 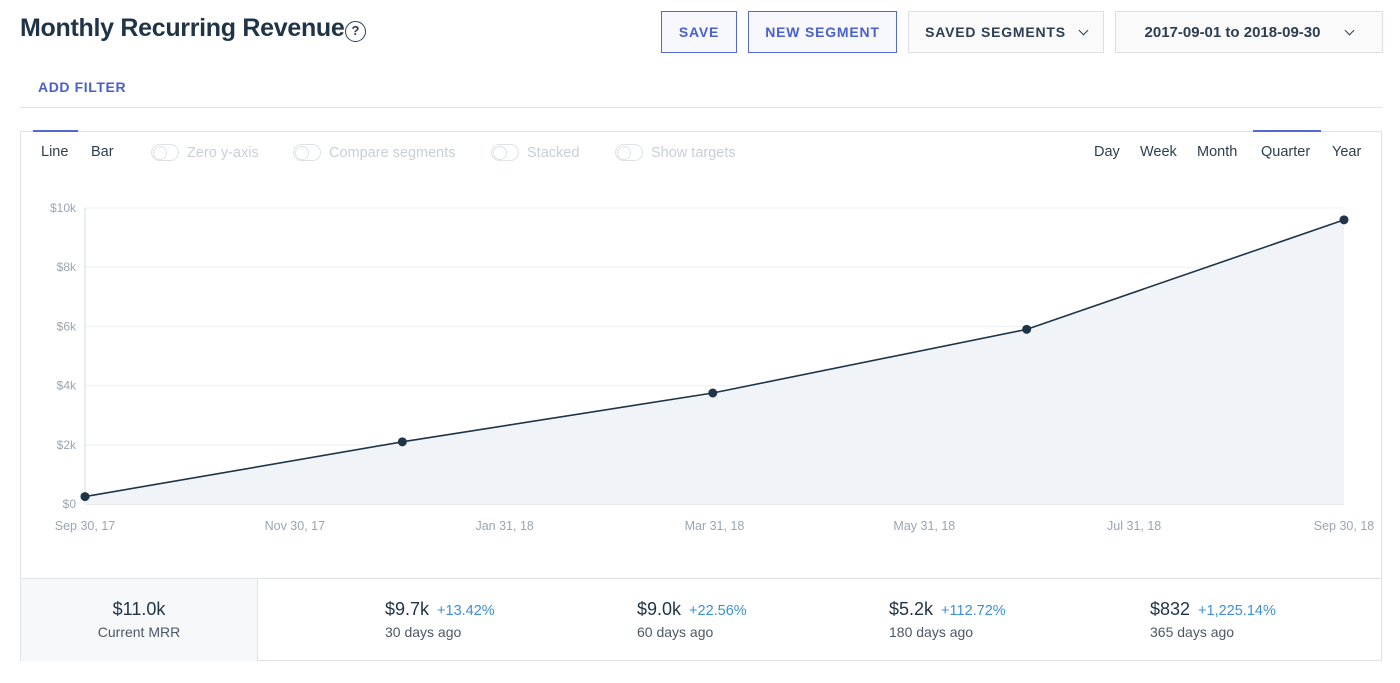 What do you see at coordinates (692, 619) in the screenshot?
I see `stat-60-days: $9.0k +22.56% 60 days ago` at bounding box center [692, 619].